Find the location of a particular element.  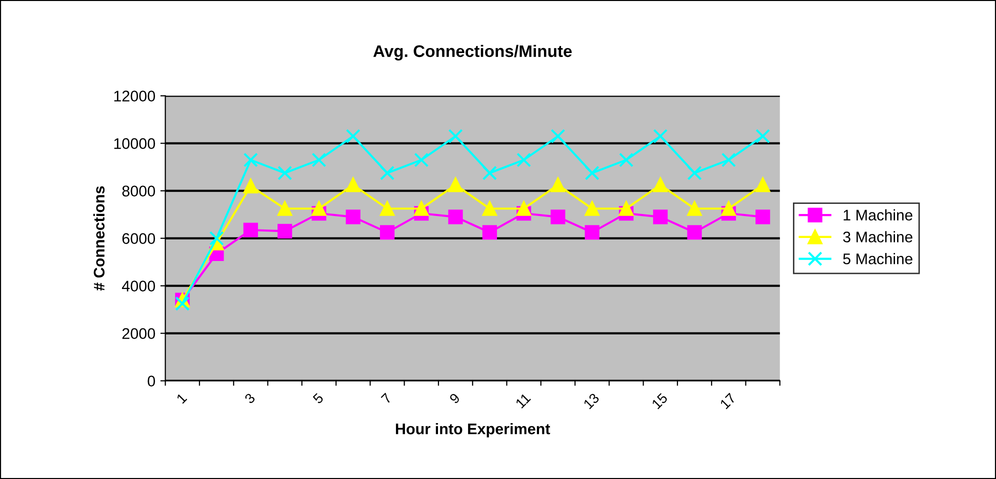

legend-label: 3 Machine is located at coordinates (877, 236).